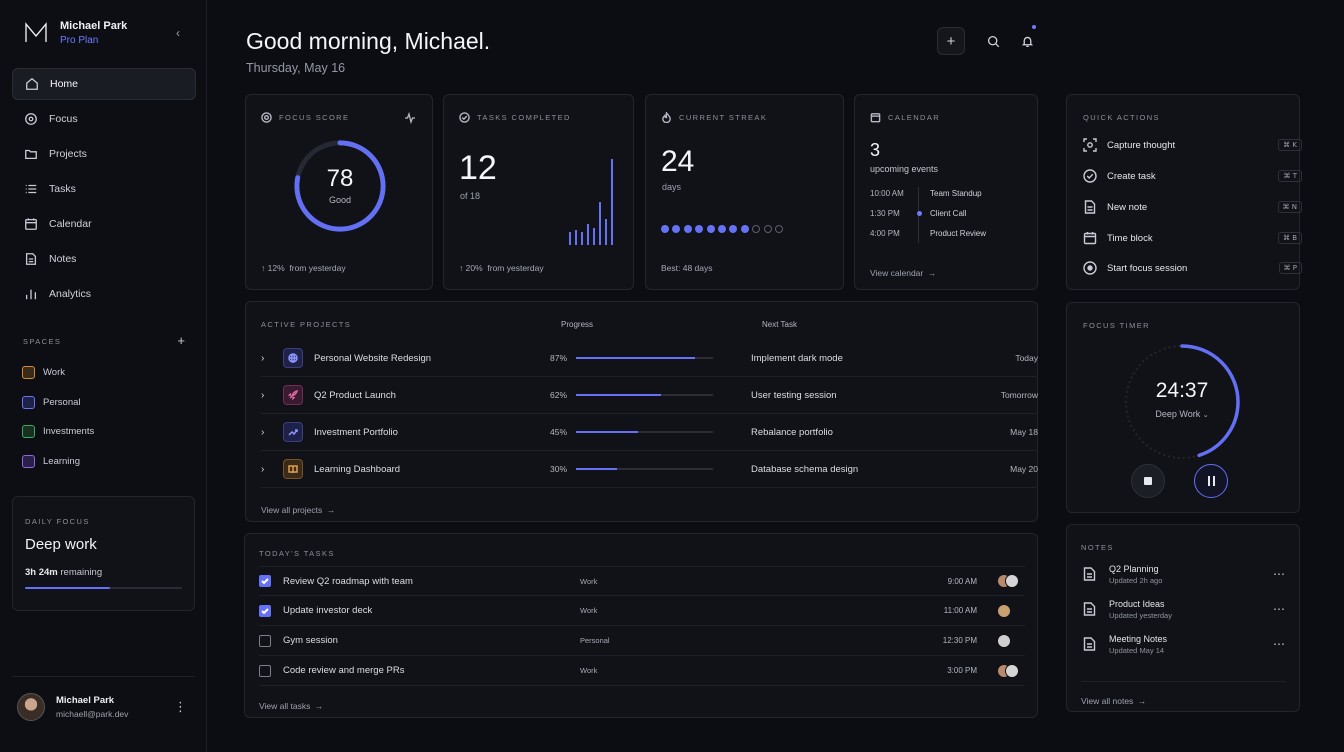 Image resolution: width=1344 pixels, height=752 pixels. What do you see at coordinates (104, 189) in the screenshot?
I see `nav-item-tasks: Tasks` at bounding box center [104, 189].